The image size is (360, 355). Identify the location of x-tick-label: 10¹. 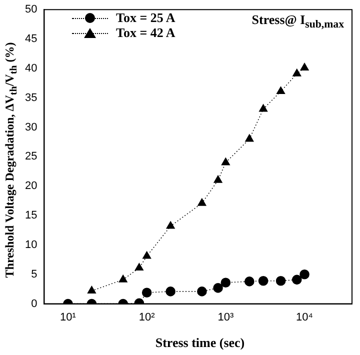
(68, 317).